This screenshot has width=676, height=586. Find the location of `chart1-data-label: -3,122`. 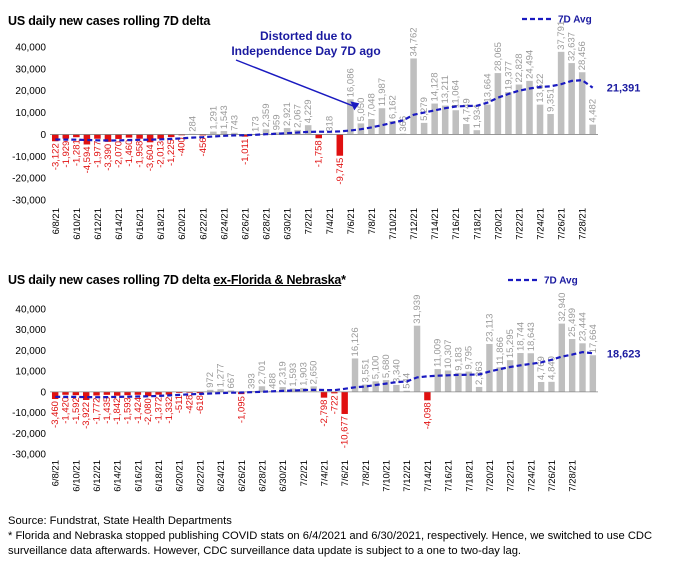

chart1-data-label: -3,122 is located at coordinates (55, 156).